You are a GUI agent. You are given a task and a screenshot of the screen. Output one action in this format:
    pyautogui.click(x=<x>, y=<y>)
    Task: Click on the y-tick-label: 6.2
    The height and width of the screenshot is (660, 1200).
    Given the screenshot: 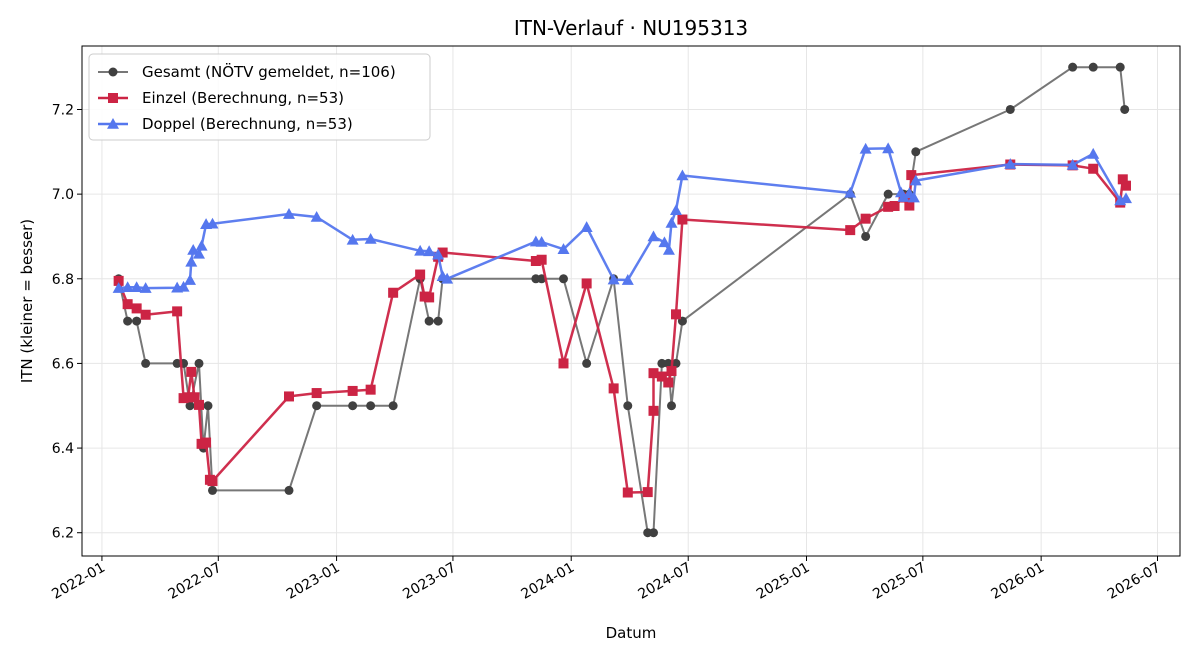 What is the action you would take?
    pyautogui.click(x=63, y=534)
    